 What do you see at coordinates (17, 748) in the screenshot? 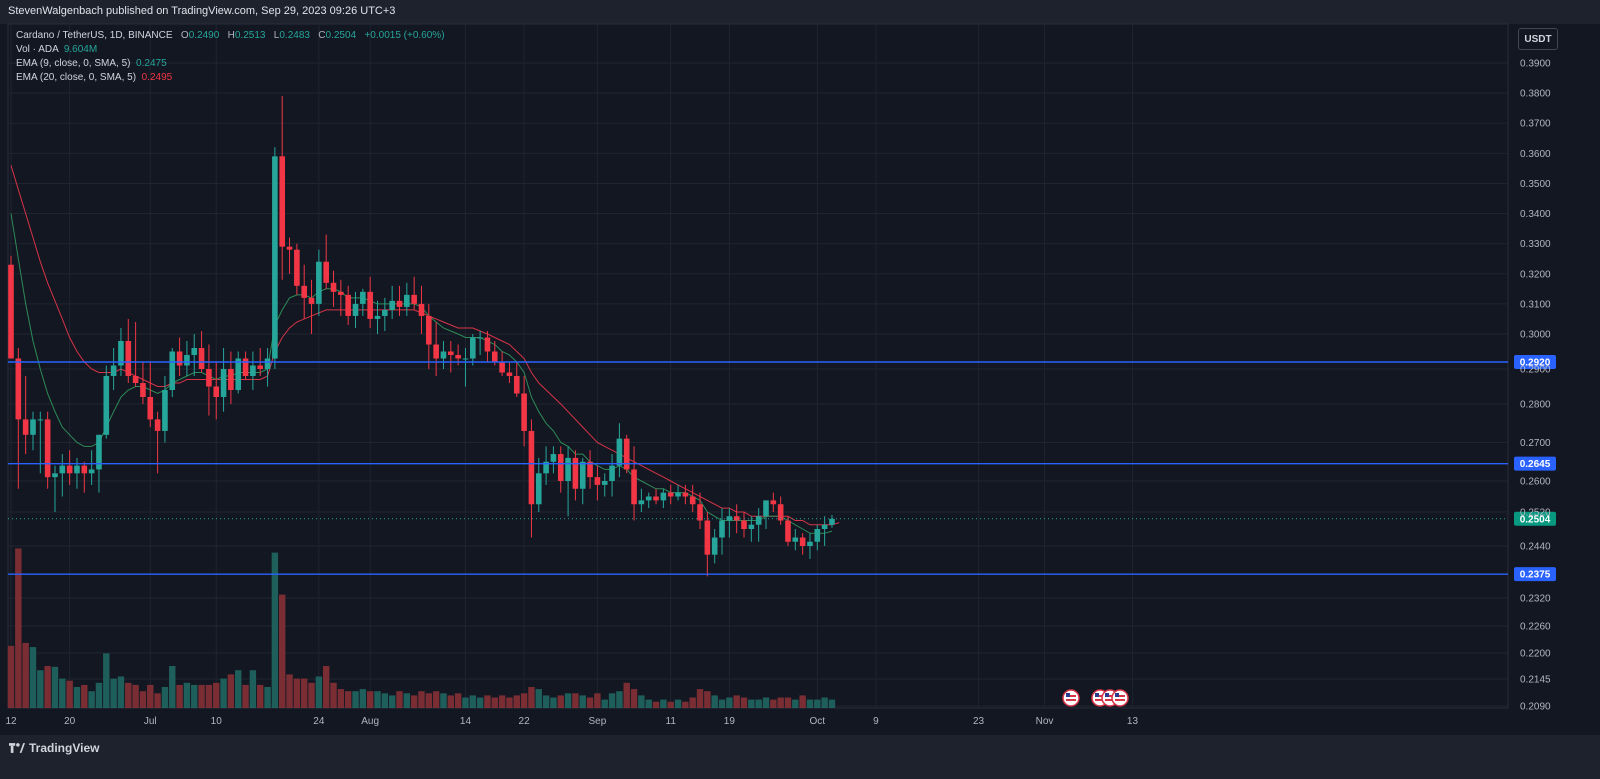
I see `tradingview-logo-icon` at bounding box center [17, 748].